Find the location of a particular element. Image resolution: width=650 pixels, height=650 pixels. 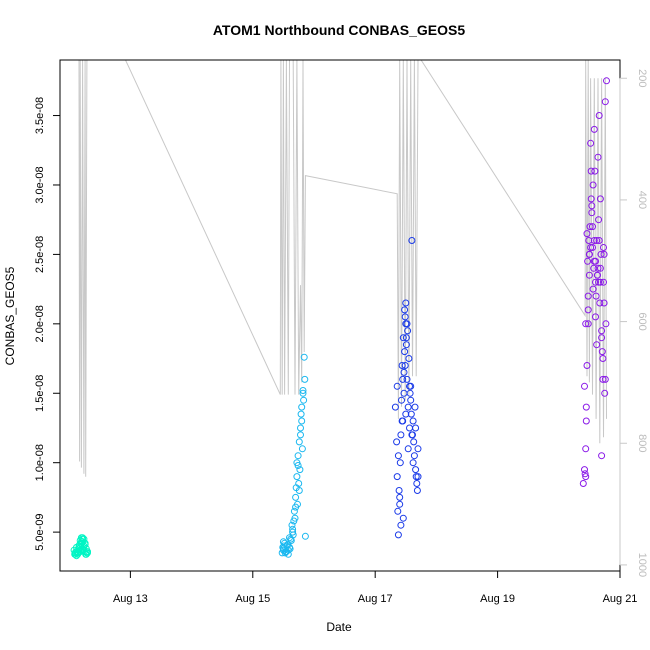

secondary-tick-label: 600 is located at coordinates (642, 321).